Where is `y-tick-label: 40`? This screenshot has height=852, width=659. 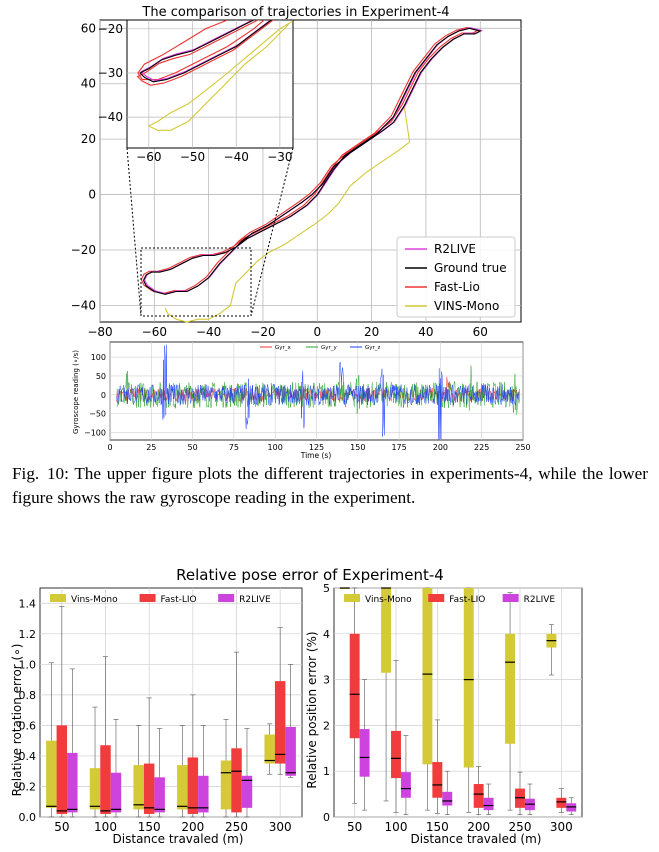 y-tick-label: 40 is located at coordinates (88, 84).